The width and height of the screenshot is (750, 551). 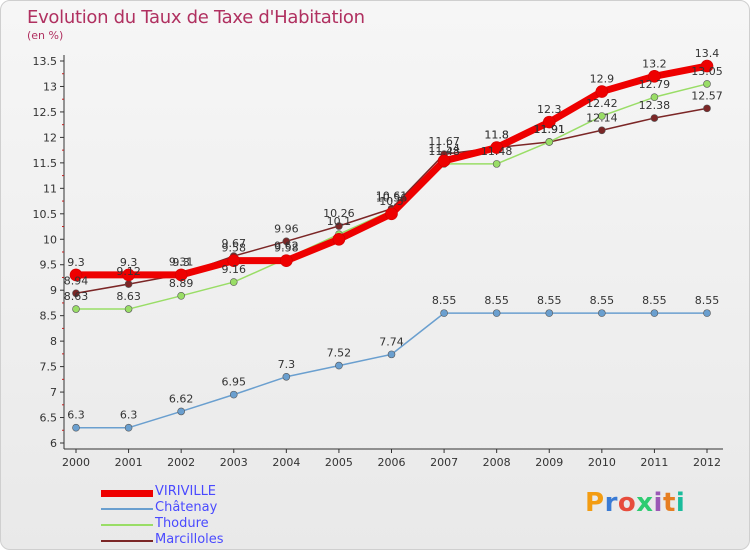 I want to click on data-label: 9.62, so click(x=286, y=246).